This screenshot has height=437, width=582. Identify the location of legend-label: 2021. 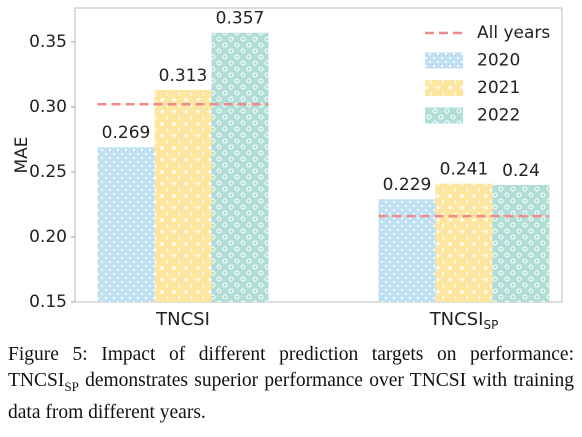
(498, 88).